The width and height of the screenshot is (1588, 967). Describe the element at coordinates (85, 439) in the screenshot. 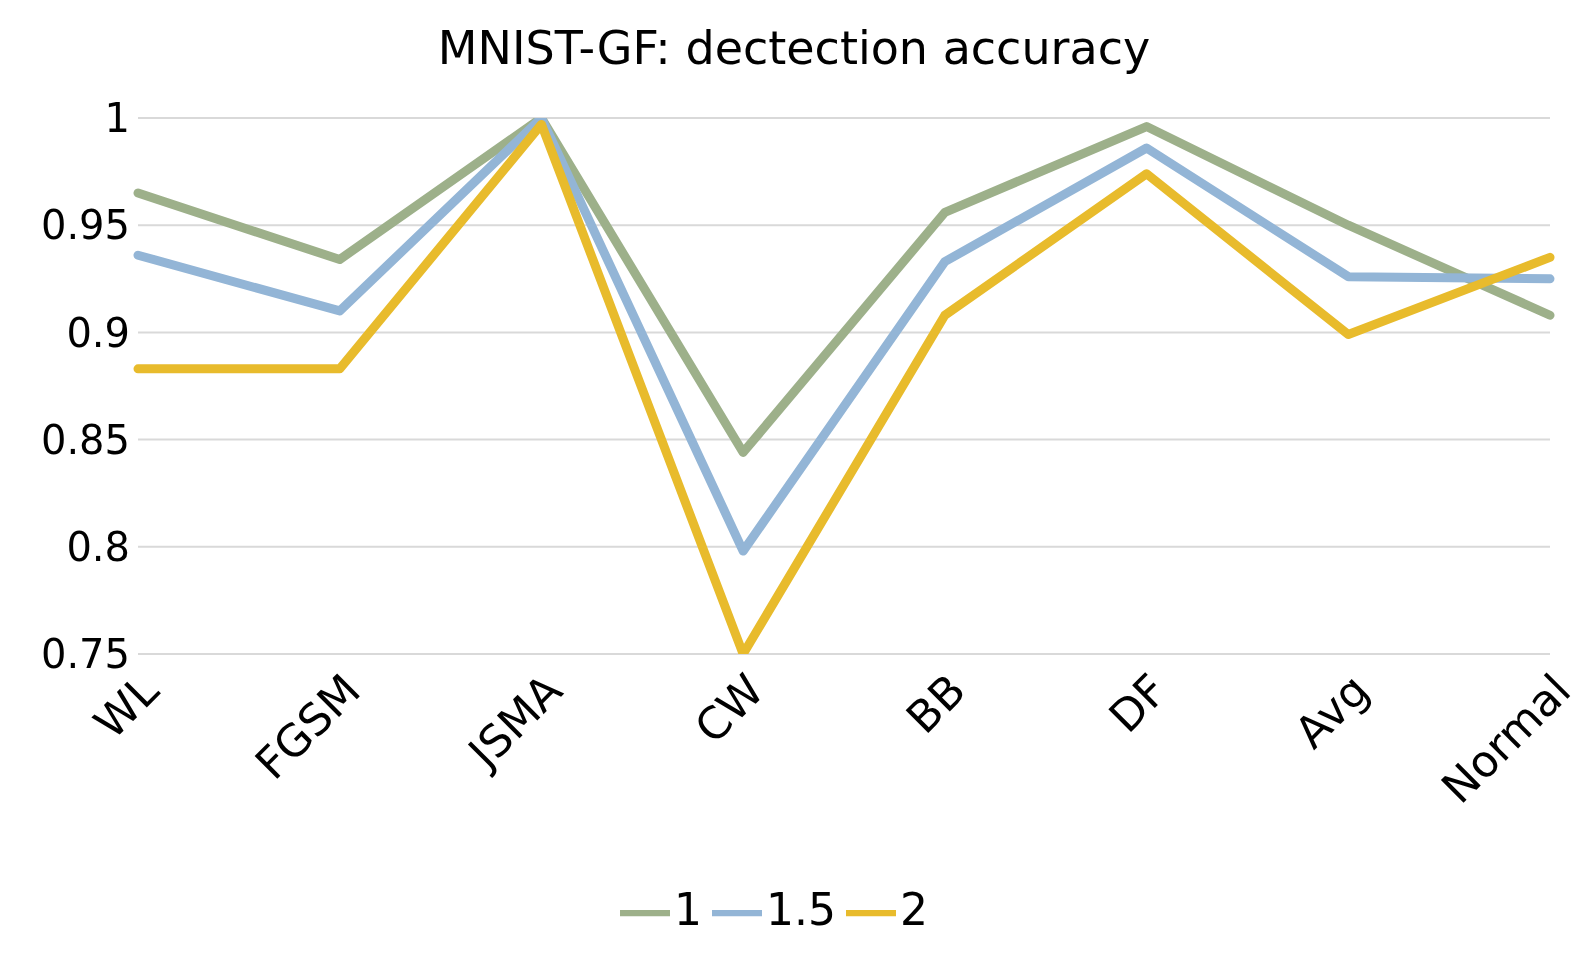

I see `y-tick-label: 0.85` at that location.